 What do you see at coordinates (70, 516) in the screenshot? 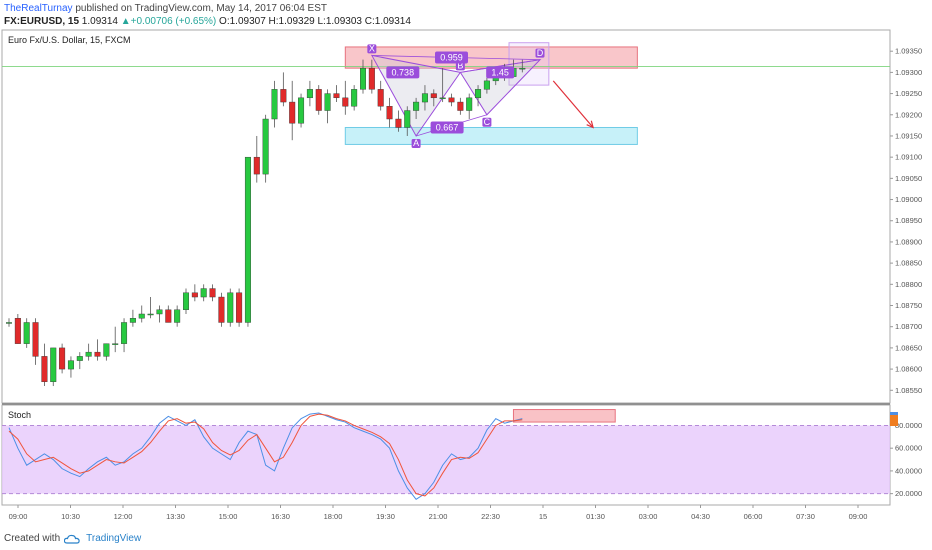
I see `time-tick-label: 10:30` at bounding box center [70, 516].